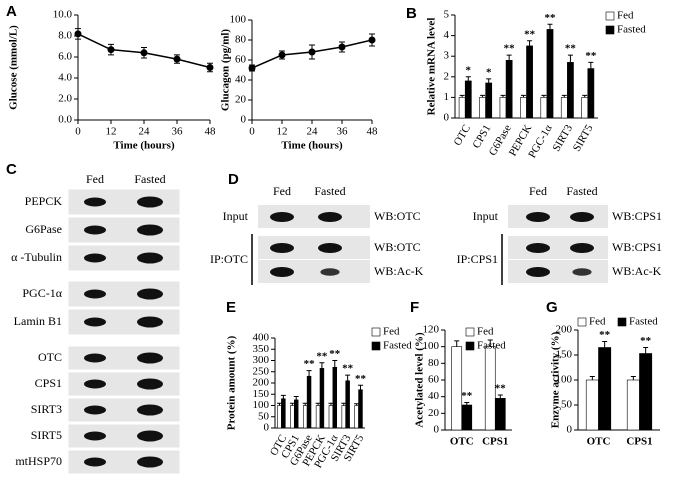  I want to click on y-tick-label: 300, so click(261, 360).